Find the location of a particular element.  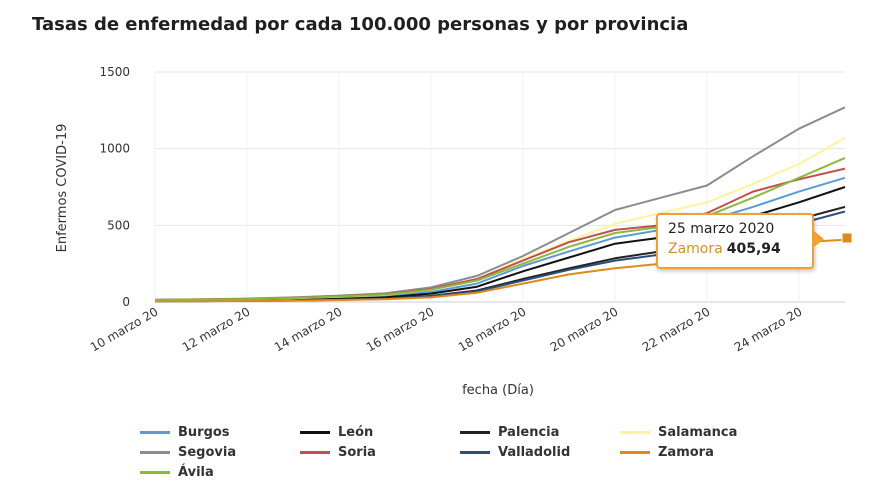

legend-item-ávila: Ávila is located at coordinates (220, 472).